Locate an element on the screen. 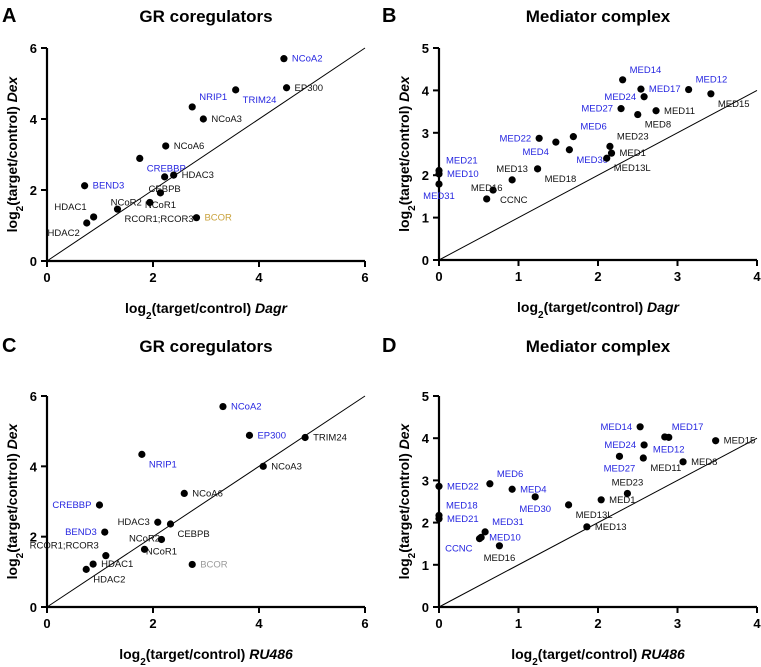 This screenshot has height=667, width=761. data-label: MED8 is located at coordinates (658, 125).